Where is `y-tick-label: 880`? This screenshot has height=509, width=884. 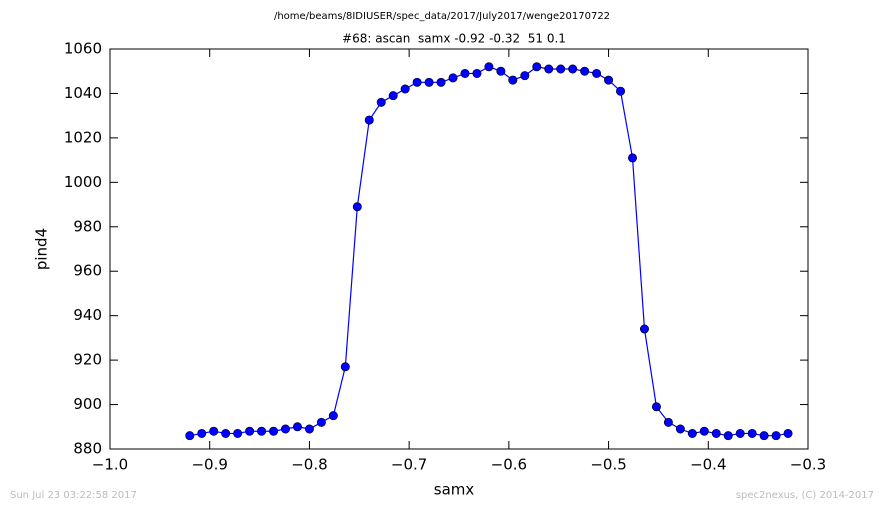 y-tick-label: 880 is located at coordinates (87, 449).